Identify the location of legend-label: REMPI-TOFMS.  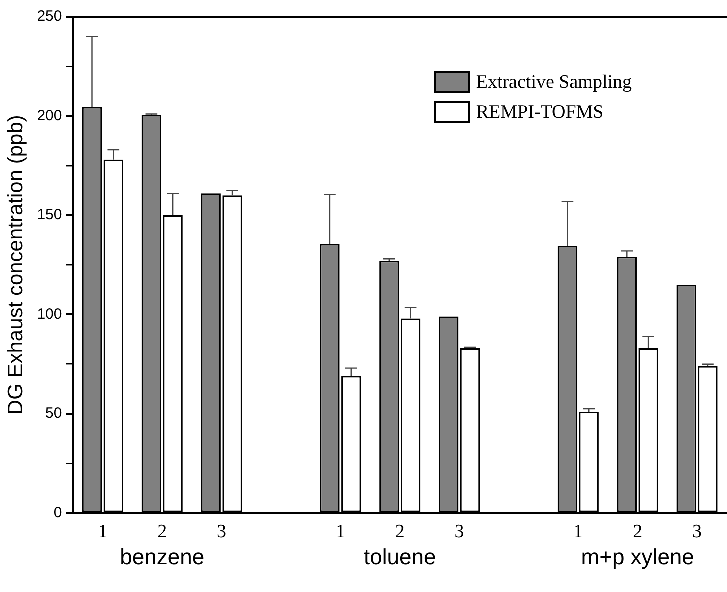
(540, 112).